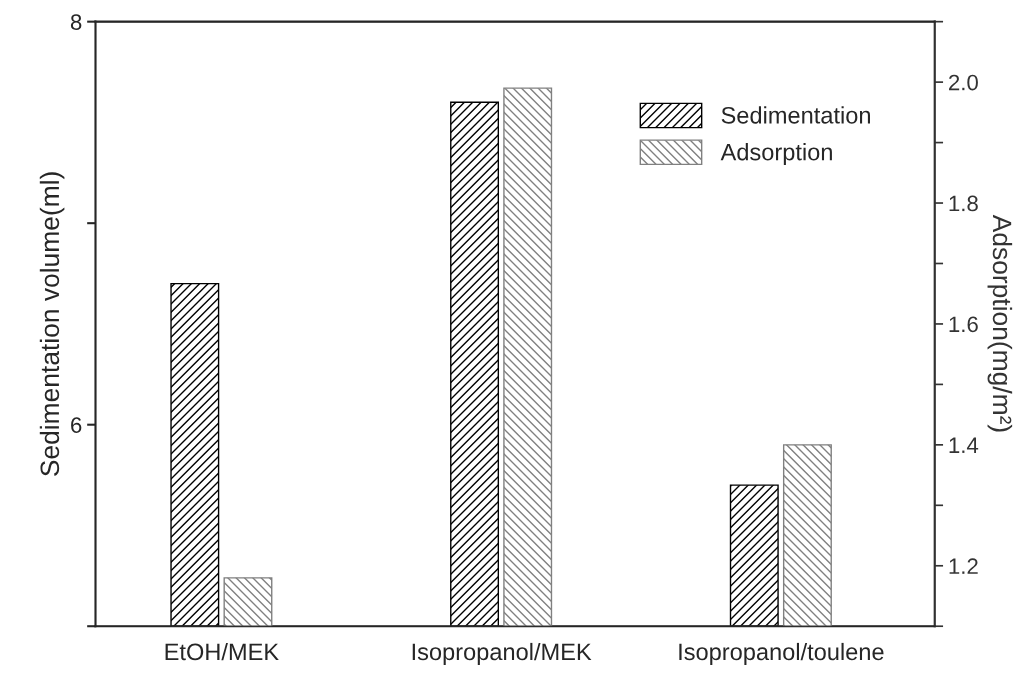 Image resolution: width=1016 pixels, height=677 pixels. What do you see at coordinates (776, 154) in the screenshot?
I see `legend-label: Adsorption` at bounding box center [776, 154].